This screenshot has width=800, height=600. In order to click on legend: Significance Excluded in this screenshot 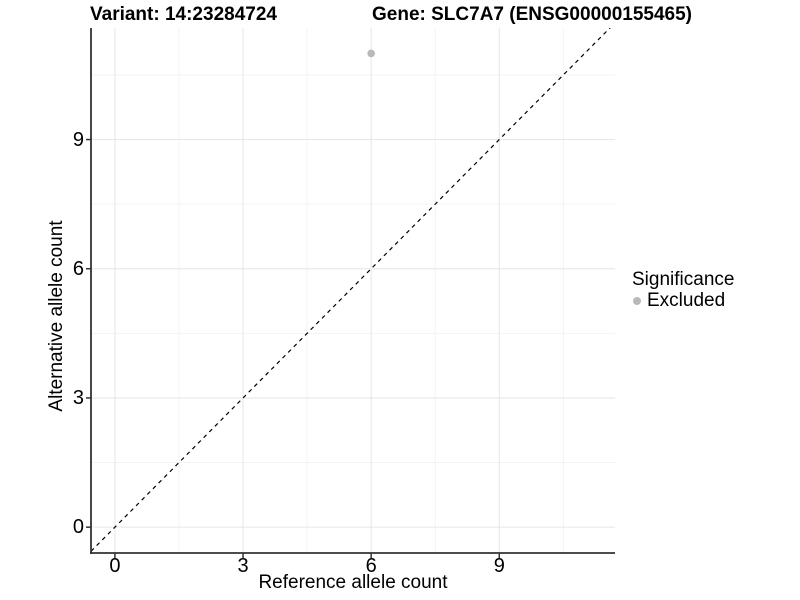, I will do `click(683, 290)`.